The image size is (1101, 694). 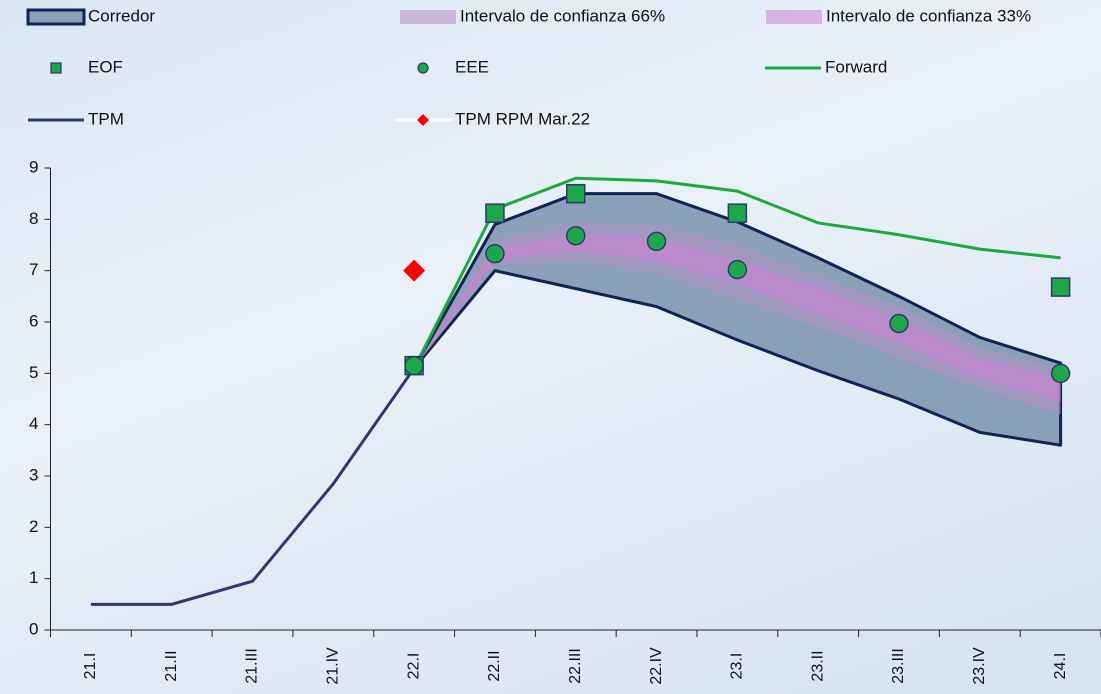 What do you see at coordinates (928, 15) in the screenshot?
I see `legend-label: Intervalo de confianza 33%` at bounding box center [928, 15].